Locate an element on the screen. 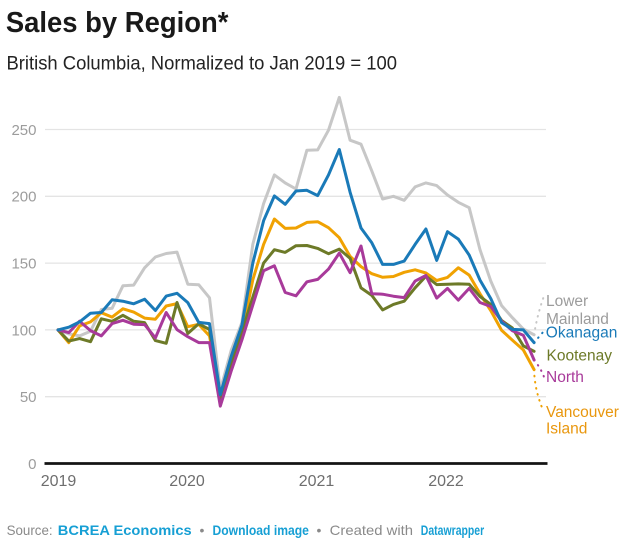 The image size is (634, 546). svg-text: BCREA Economics is located at coordinates (125, 530).